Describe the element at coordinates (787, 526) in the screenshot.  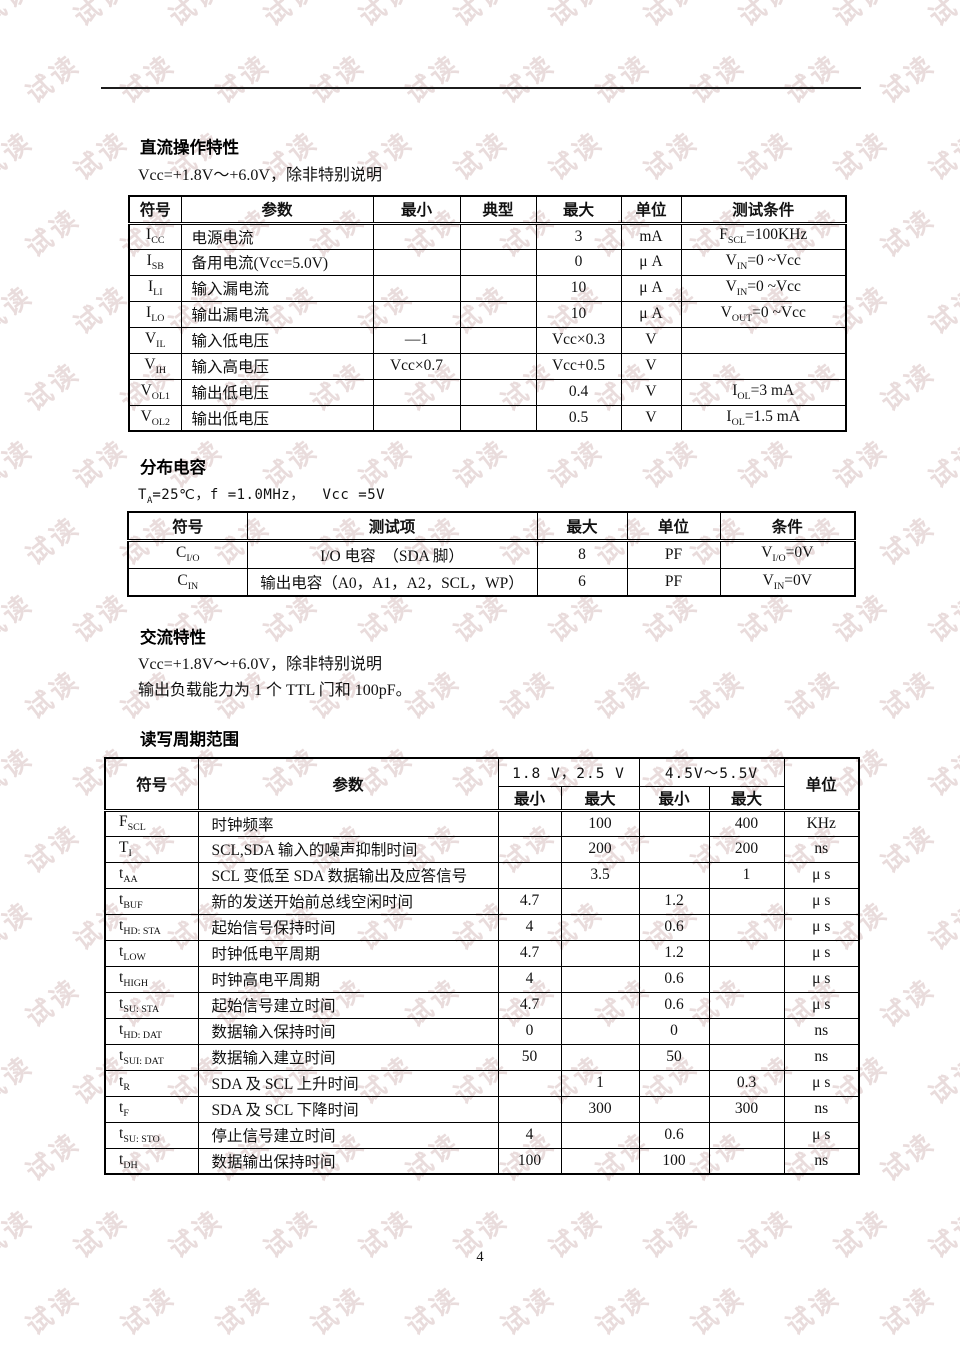
I see `col-header-condition: 条件` at that location.